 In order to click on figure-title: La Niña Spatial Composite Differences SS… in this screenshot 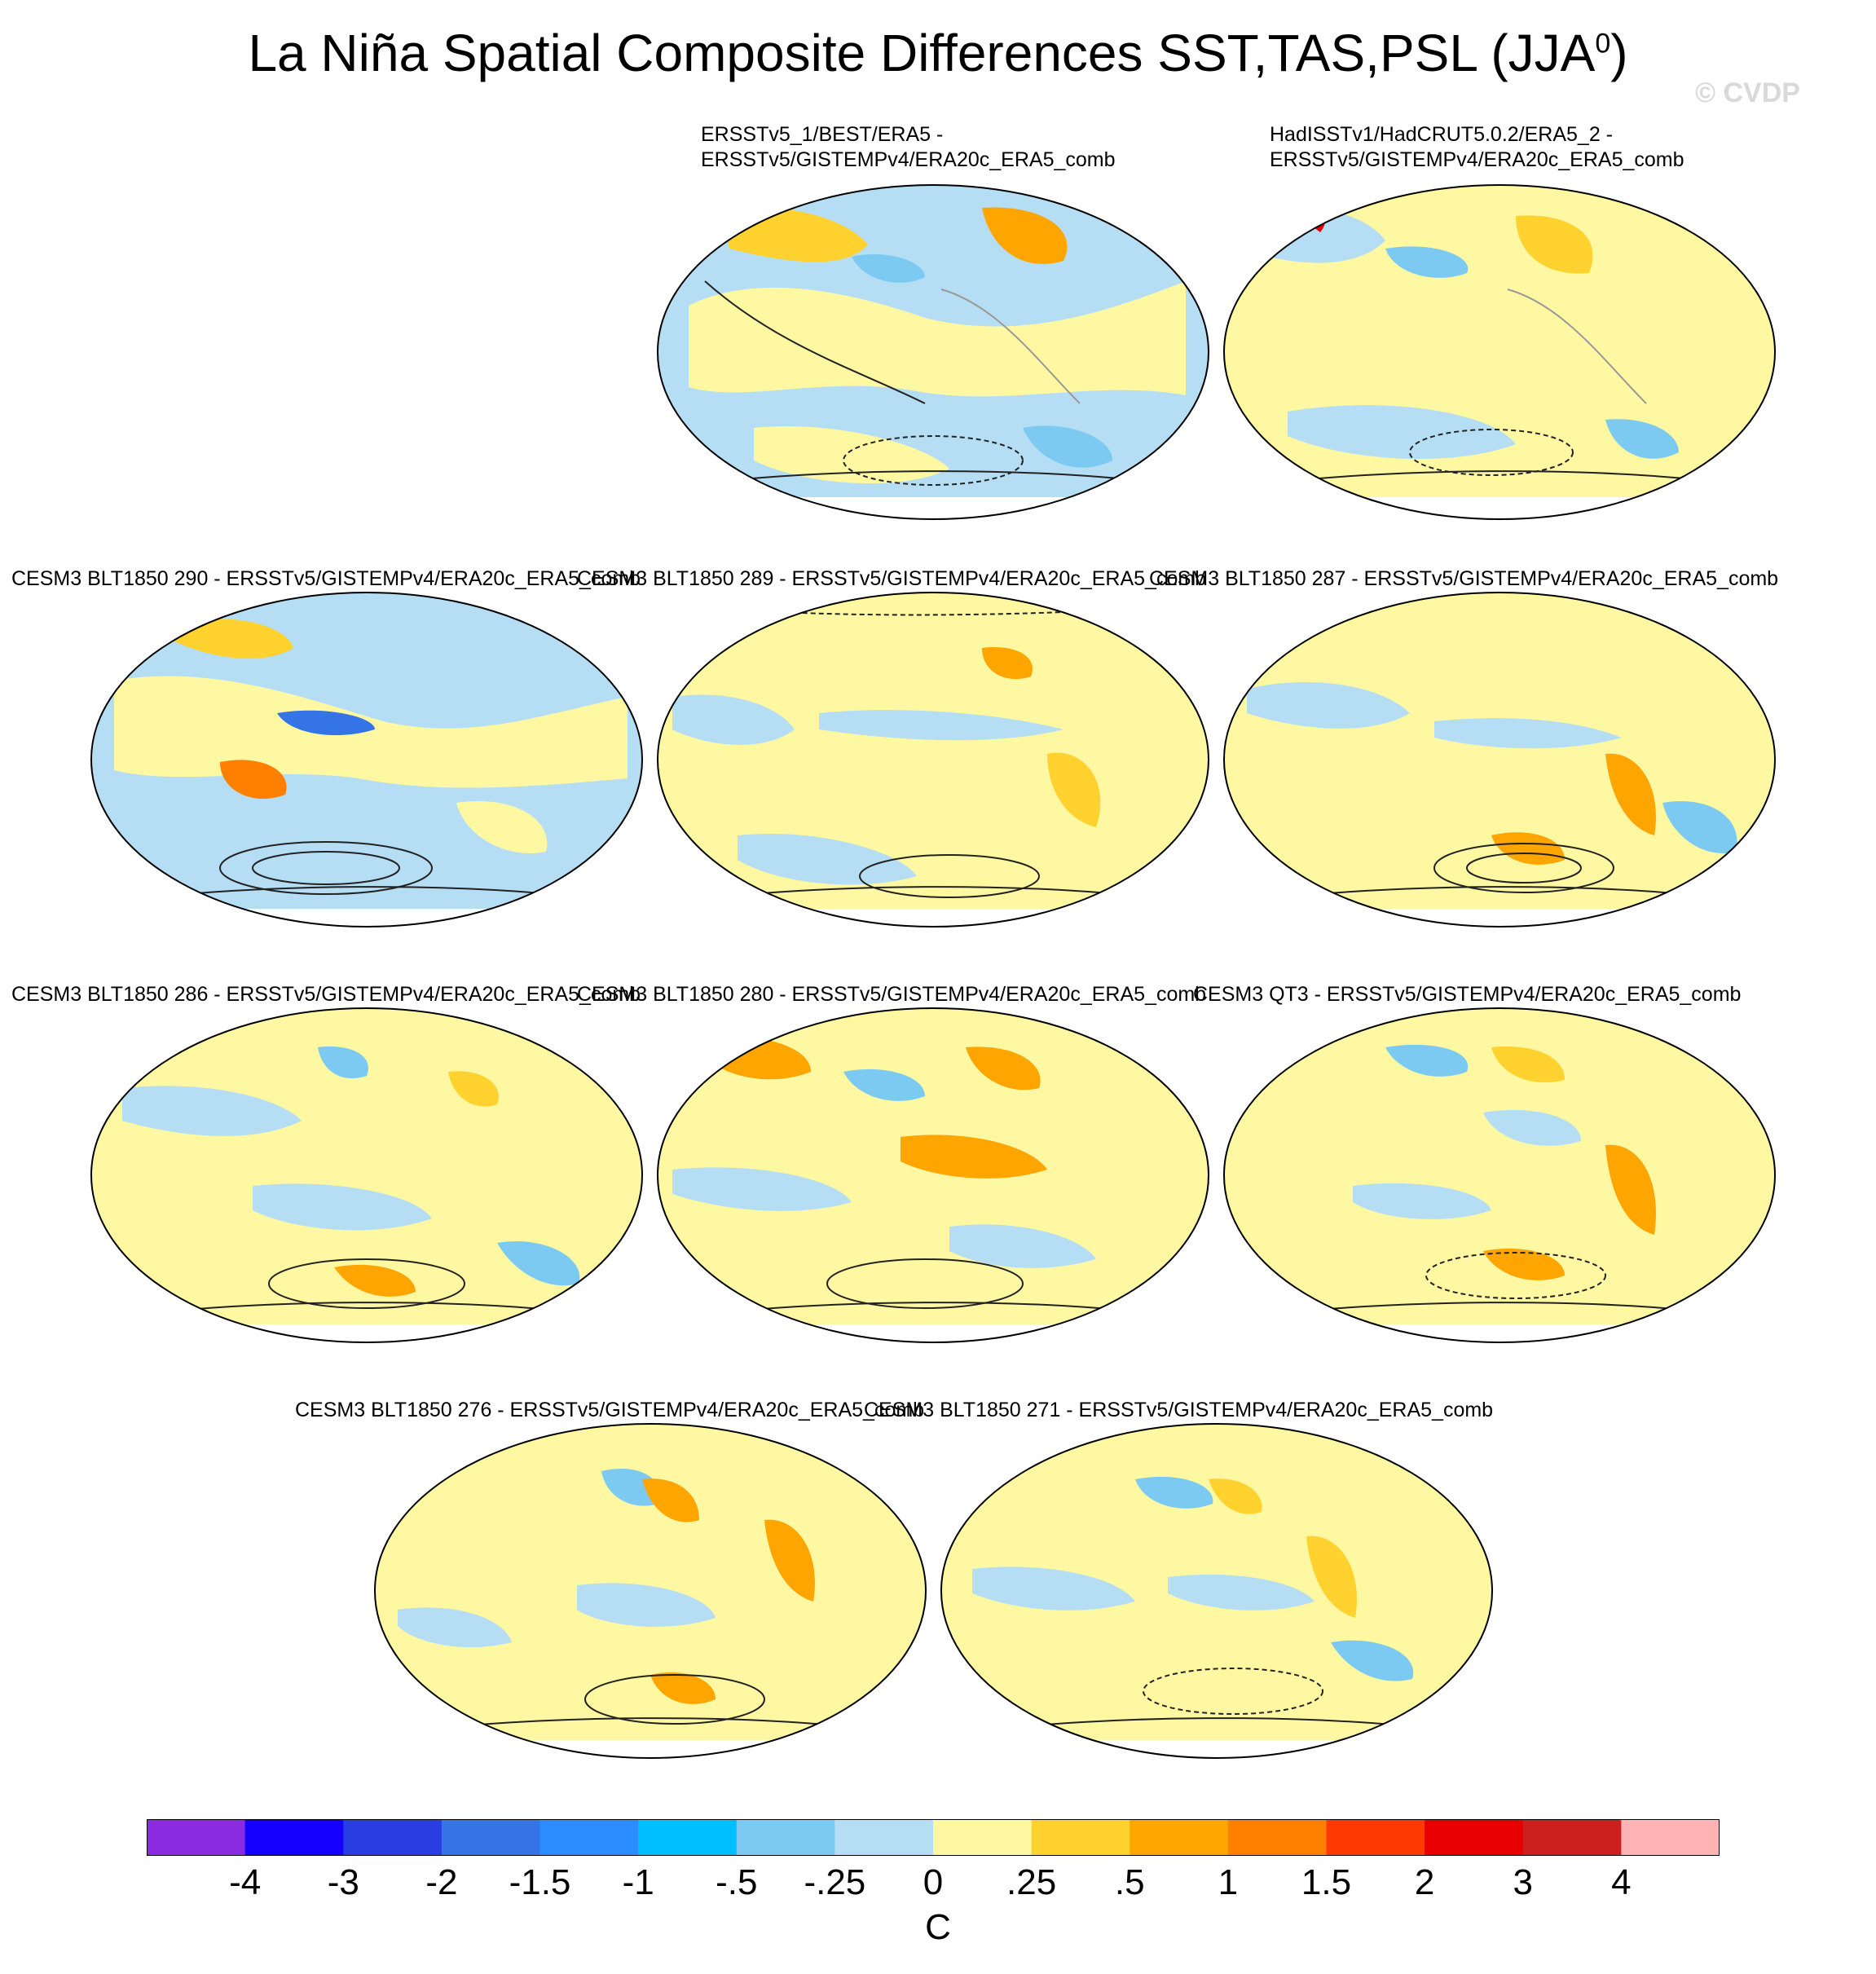, I will do `click(938, 53)`.